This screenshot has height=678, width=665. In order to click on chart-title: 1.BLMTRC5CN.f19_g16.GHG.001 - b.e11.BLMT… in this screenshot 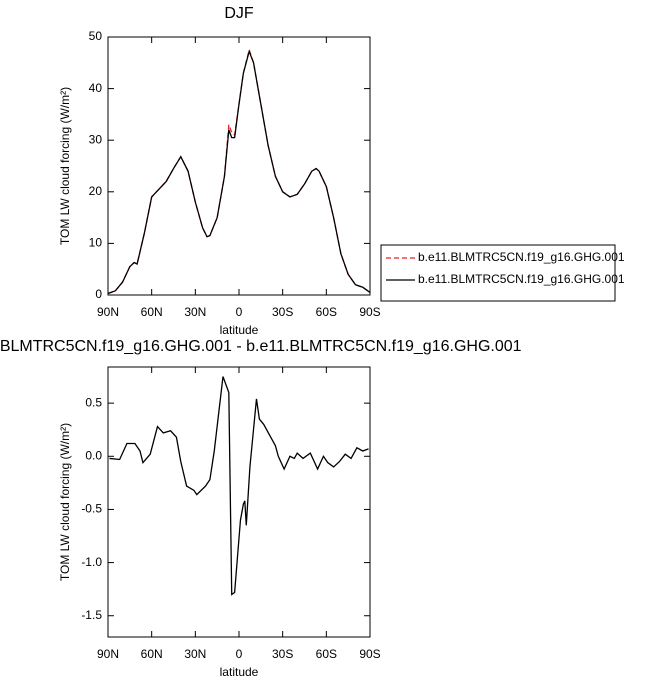, I will do `click(261, 346)`.